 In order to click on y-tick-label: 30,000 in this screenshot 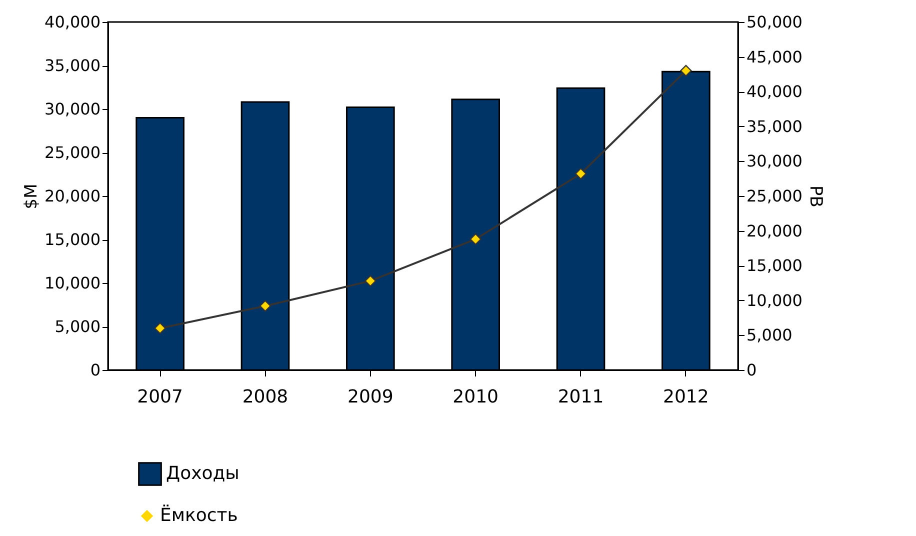, I will do `click(72, 109)`.